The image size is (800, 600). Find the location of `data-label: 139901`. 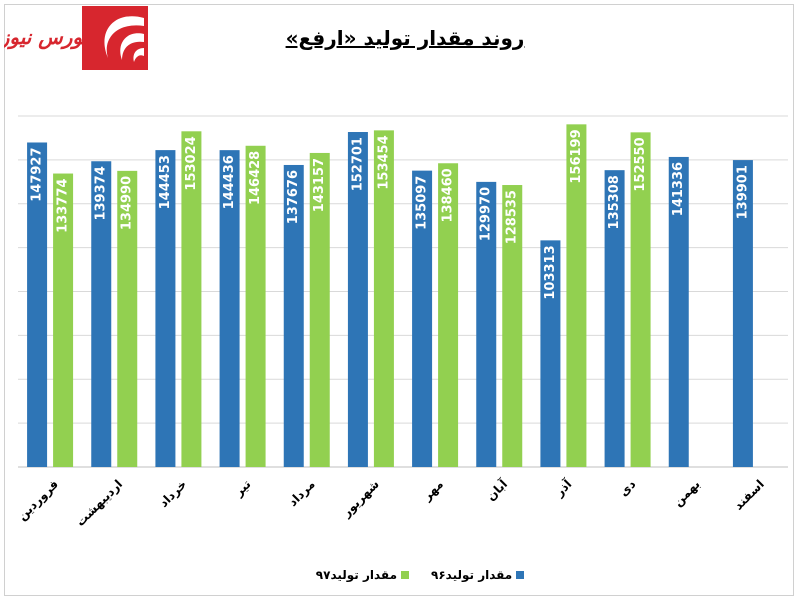

data-label: 139901 is located at coordinates (742, 192).